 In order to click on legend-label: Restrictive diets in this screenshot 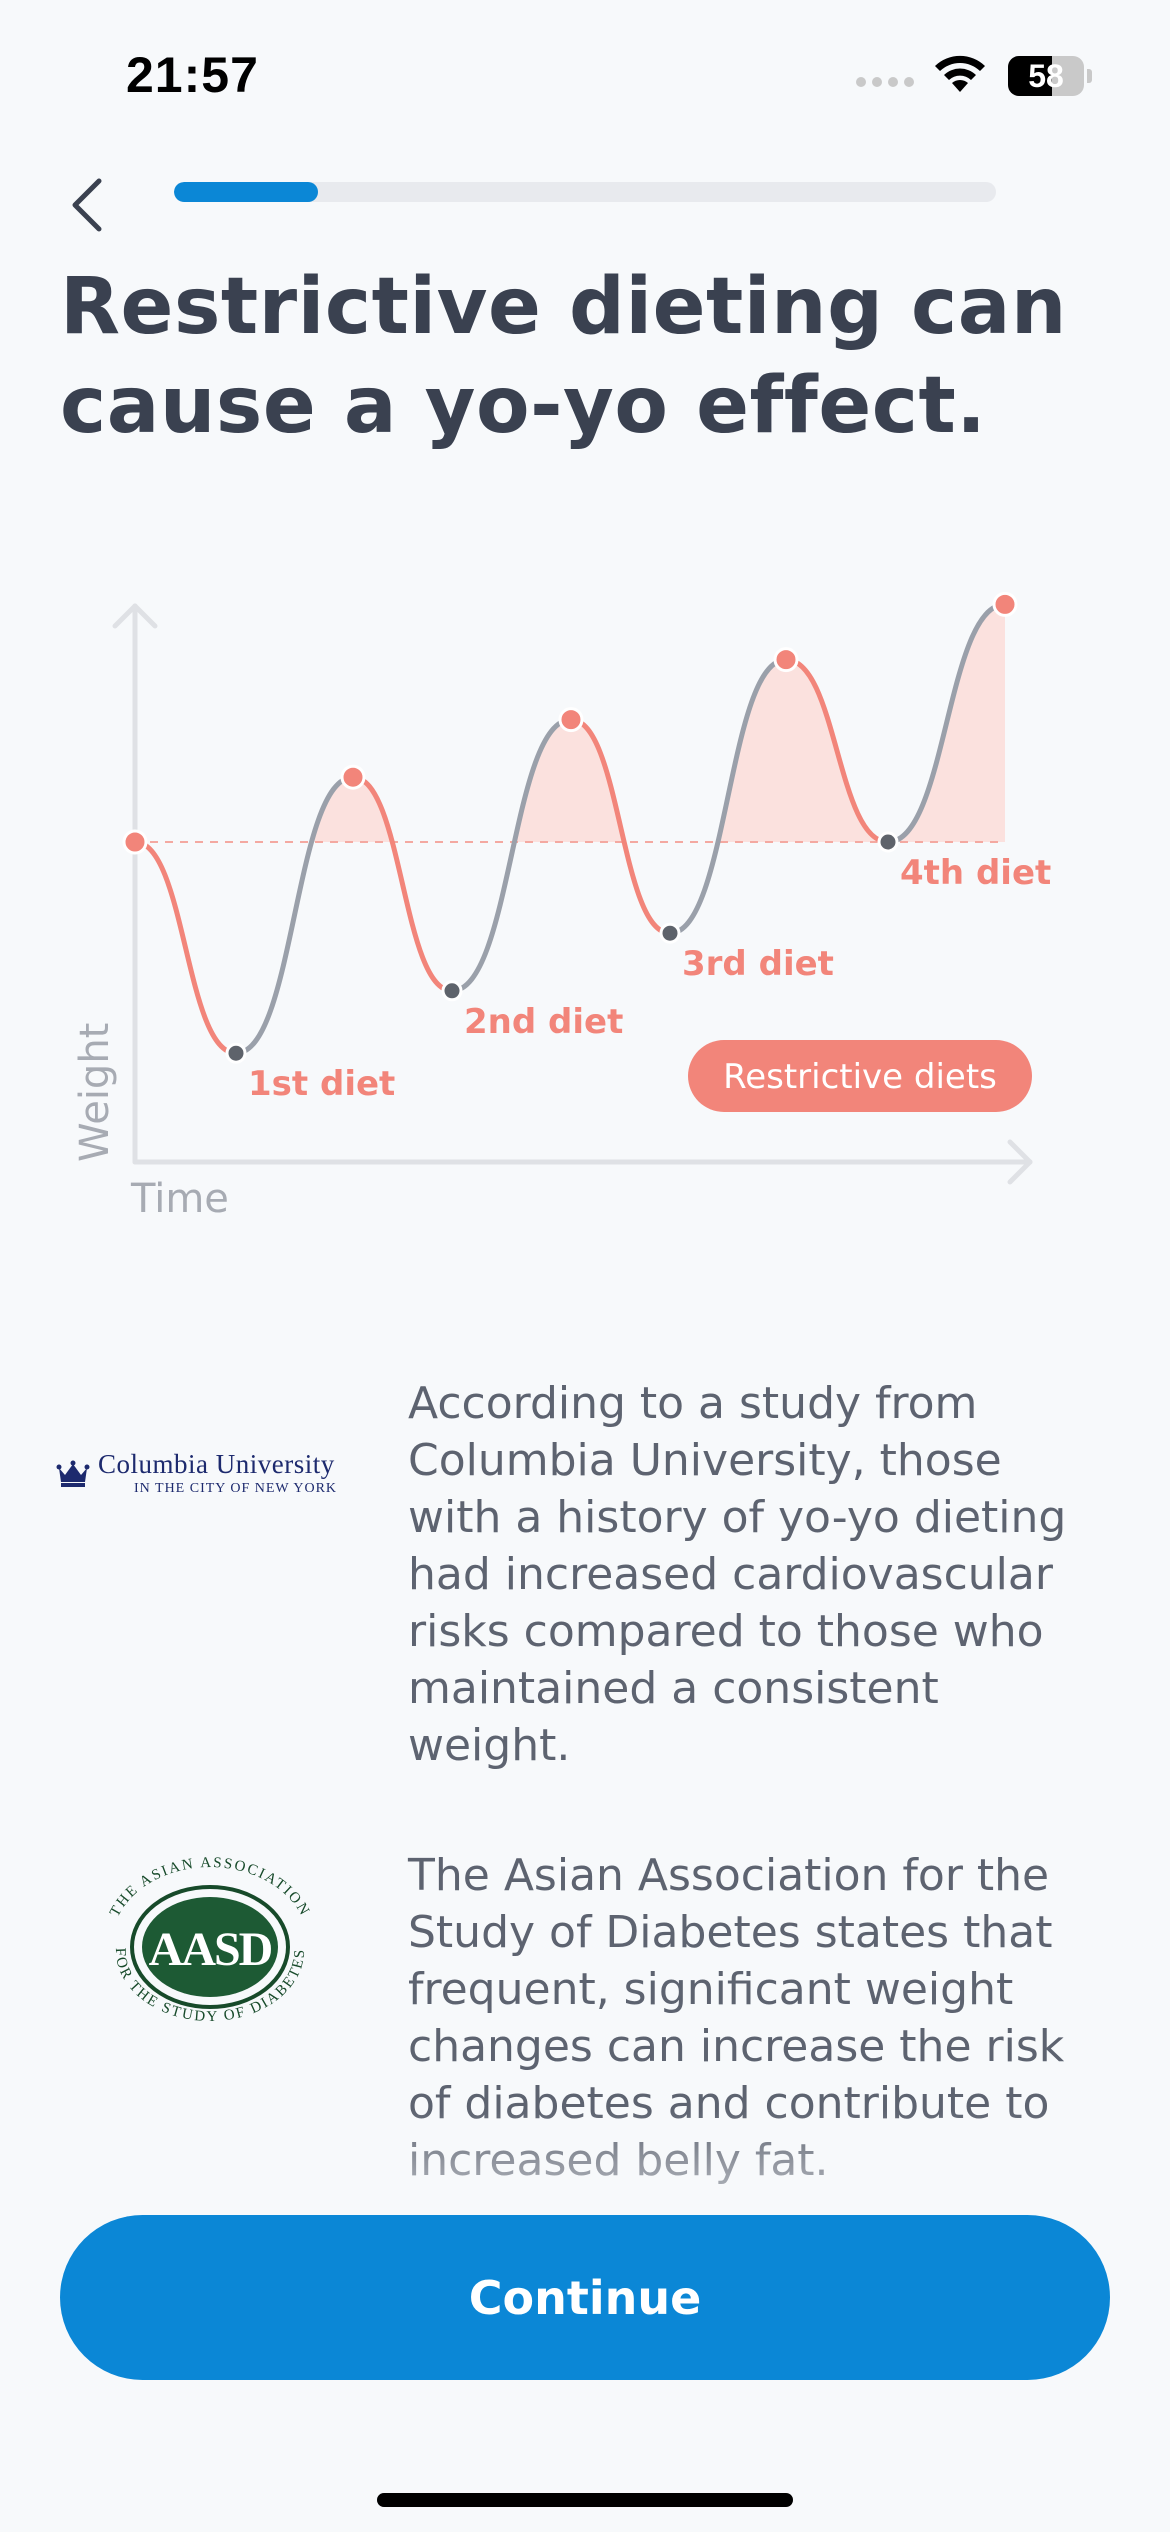, I will do `click(860, 1077)`.